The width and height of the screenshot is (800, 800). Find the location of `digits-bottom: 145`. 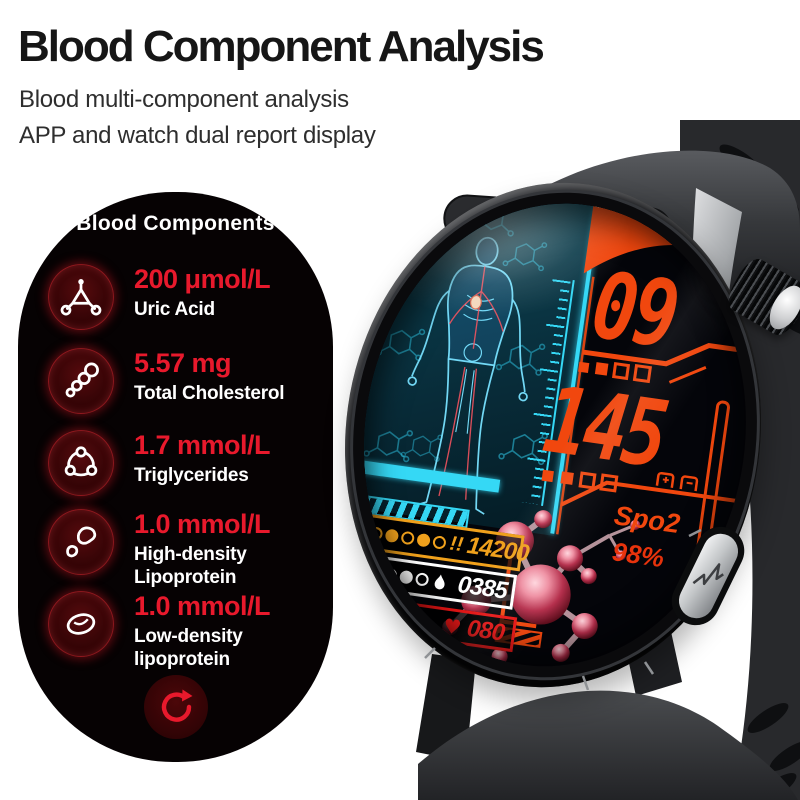

digits-bottom: 145 is located at coordinates (603, 427).